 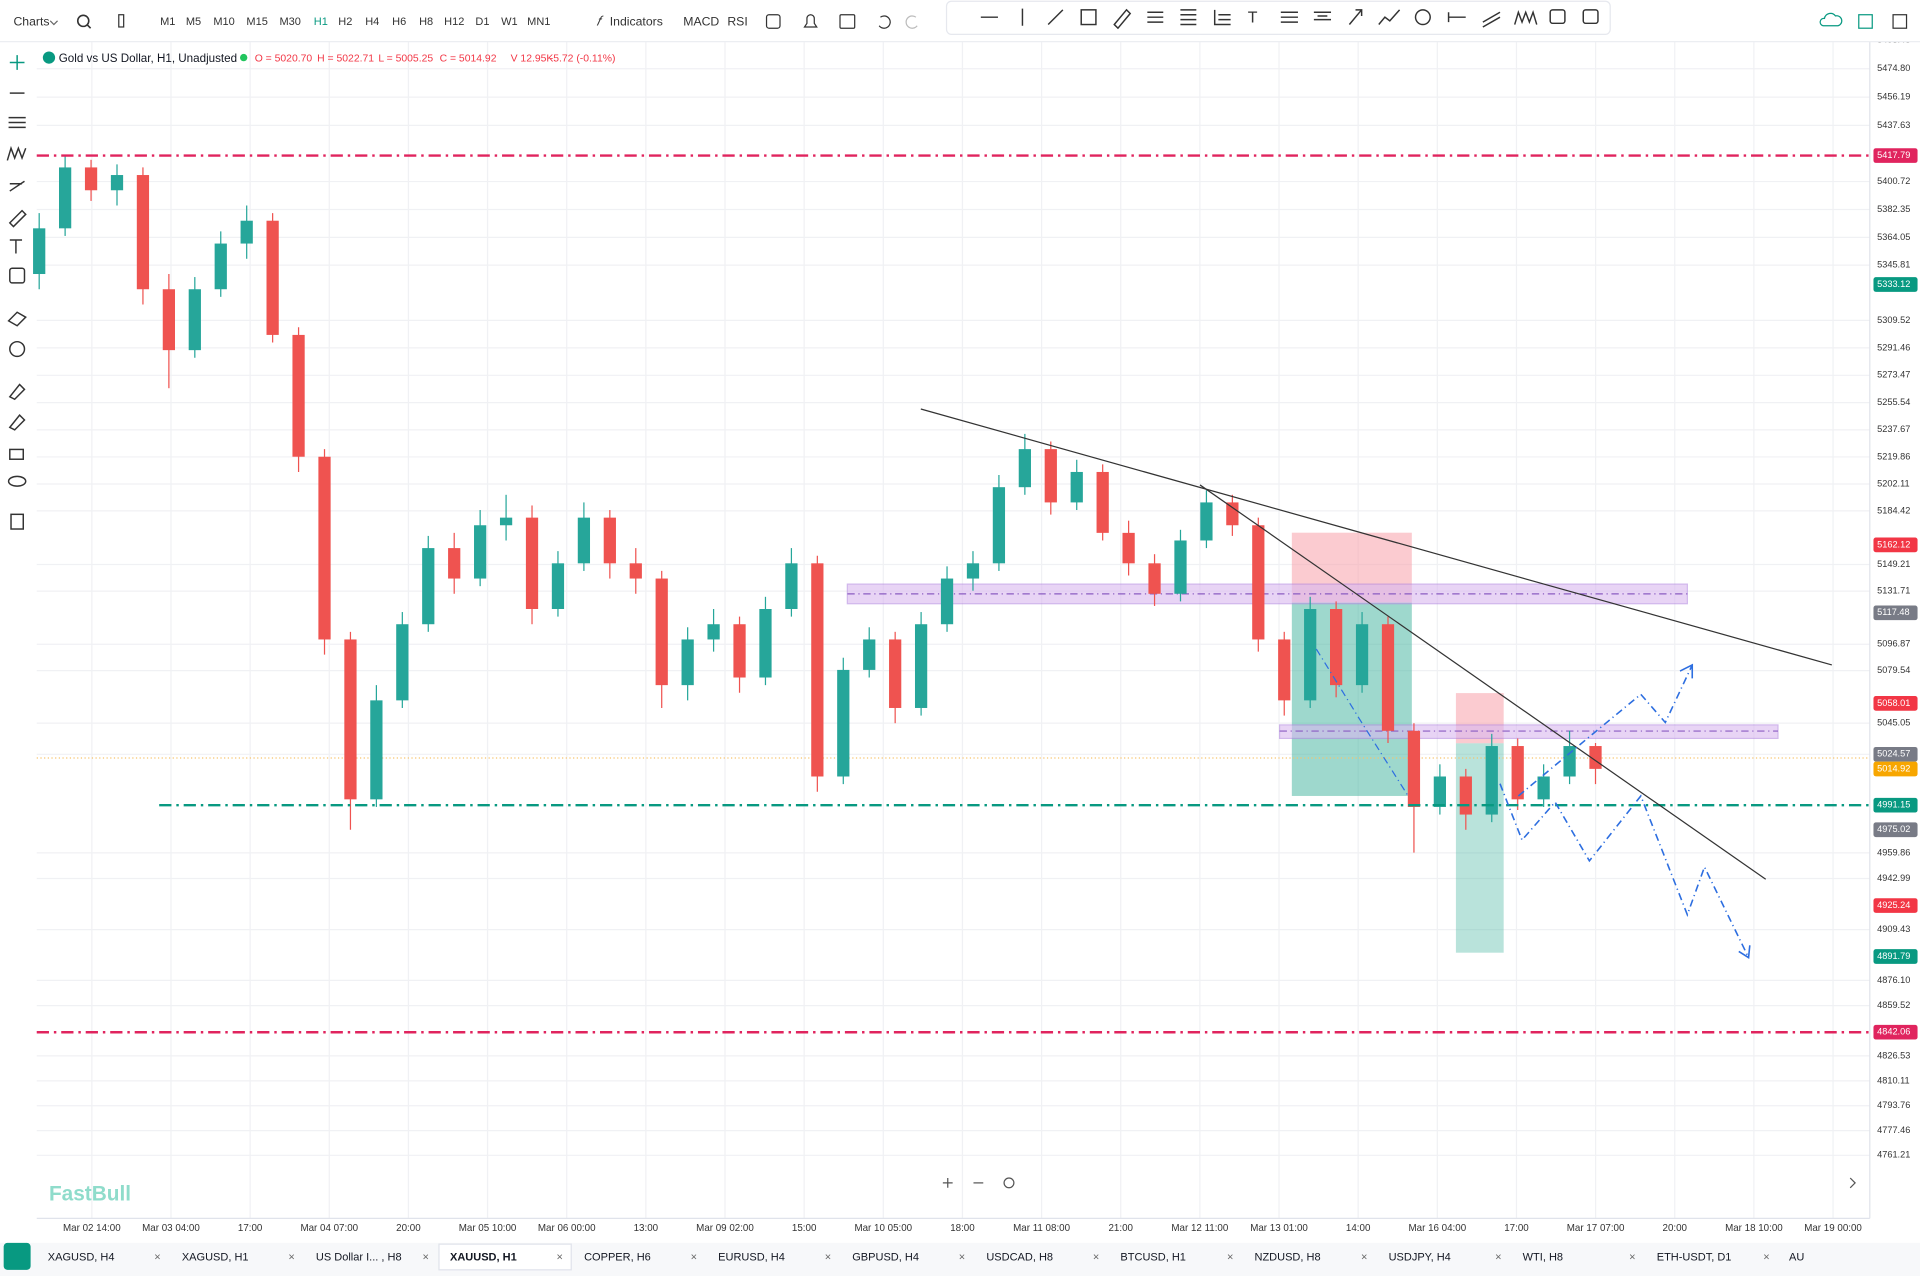 I want to click on tool-circle, so click(x=1422, y=17).